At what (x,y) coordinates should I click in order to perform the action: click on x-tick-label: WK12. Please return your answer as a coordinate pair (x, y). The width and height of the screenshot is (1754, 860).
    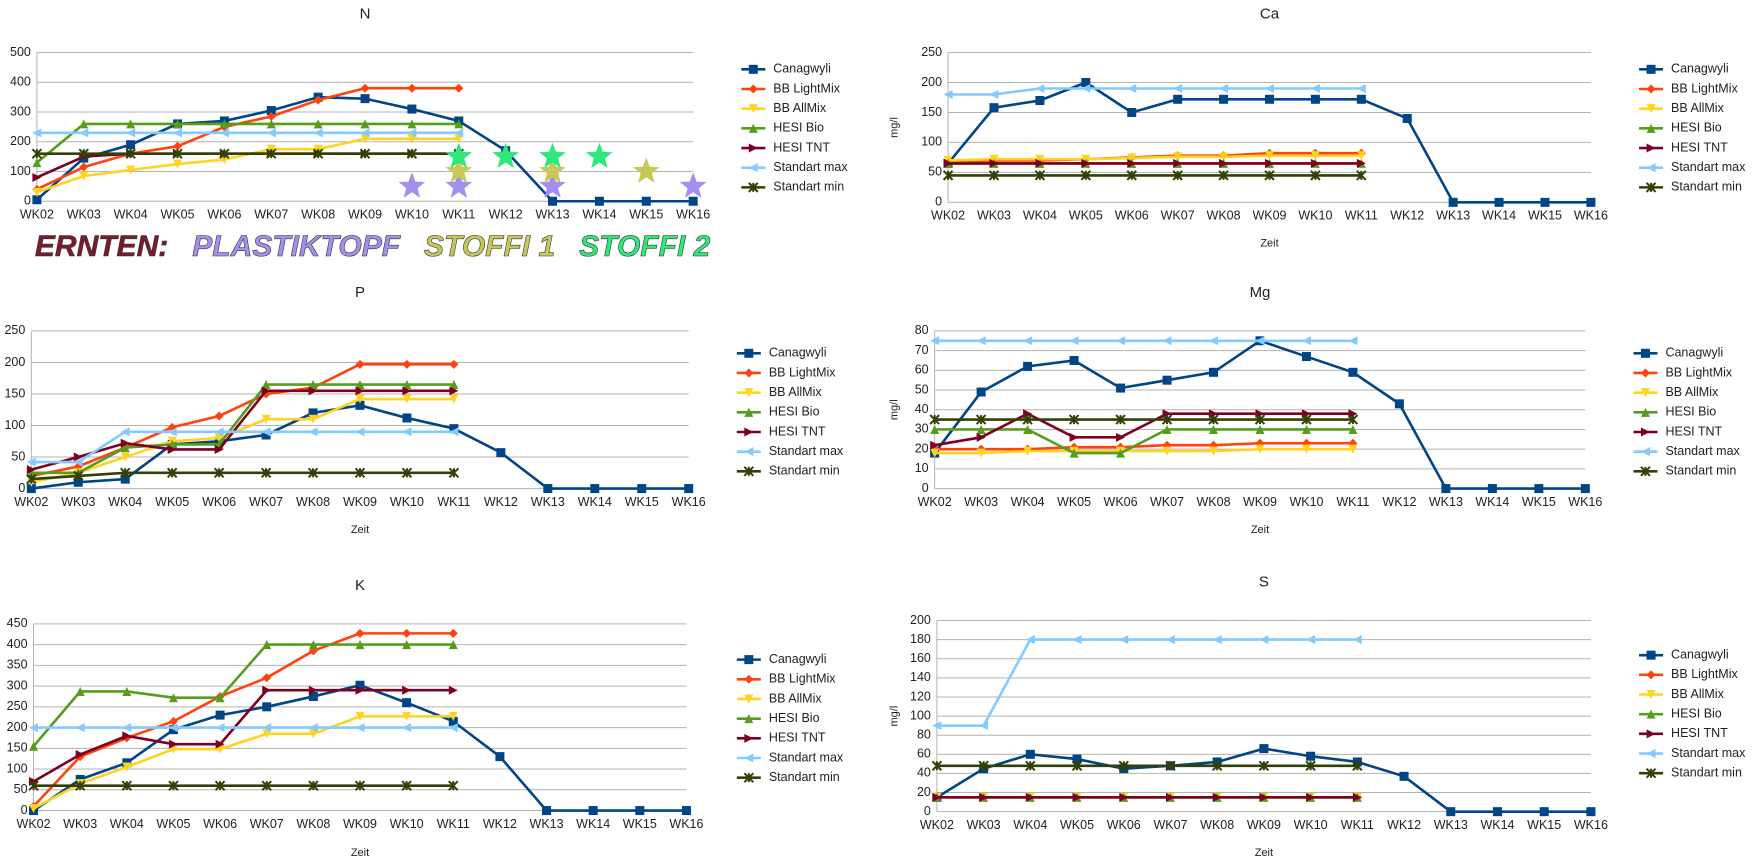
    Looking at the image, I should click on (1404, 825).